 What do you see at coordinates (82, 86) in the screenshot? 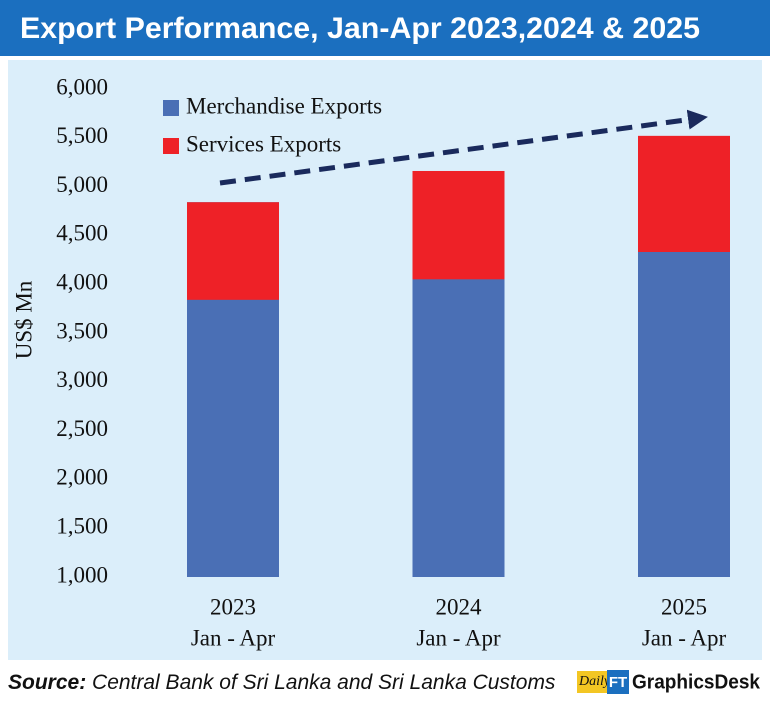
I see `y-tick-label: 6,000` at bounding box center [82, 86].